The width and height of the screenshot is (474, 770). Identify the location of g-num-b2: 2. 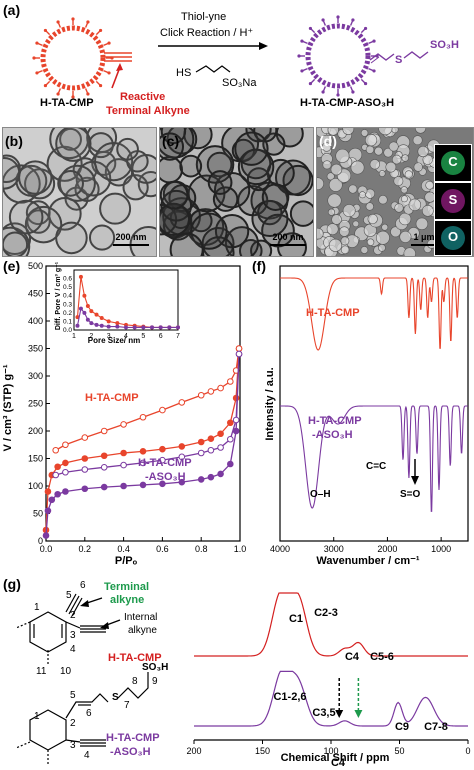
(73, 723).